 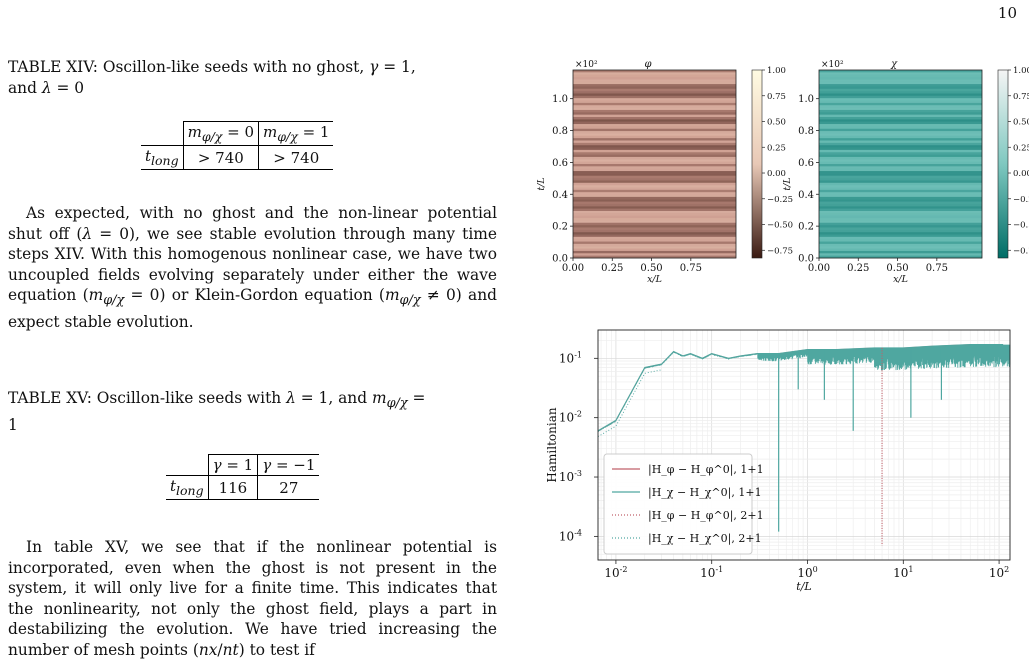 What do you see at coordinates (711, 572) in the screenshot?
I see `x-tick-label: 10-1` at bounding box center [711, 572].